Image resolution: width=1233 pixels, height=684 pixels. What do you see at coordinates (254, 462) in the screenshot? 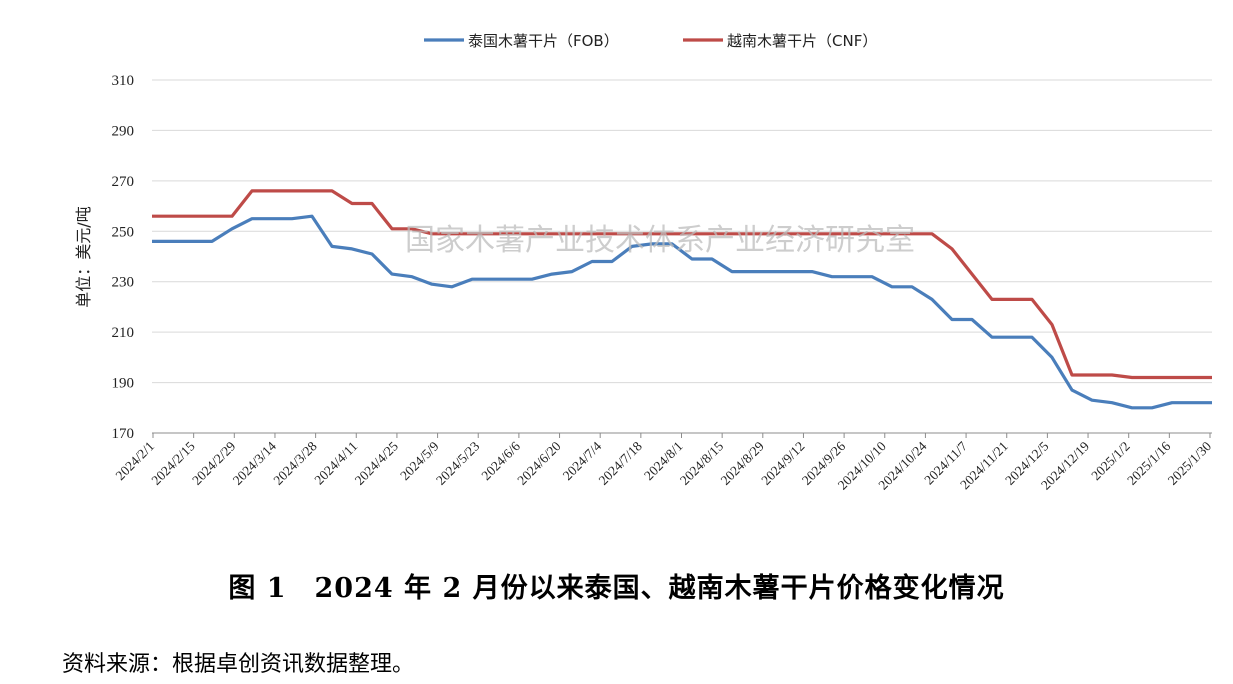
I see `x-tick-label: 2024/3/14` at bounding box center [254, 462].